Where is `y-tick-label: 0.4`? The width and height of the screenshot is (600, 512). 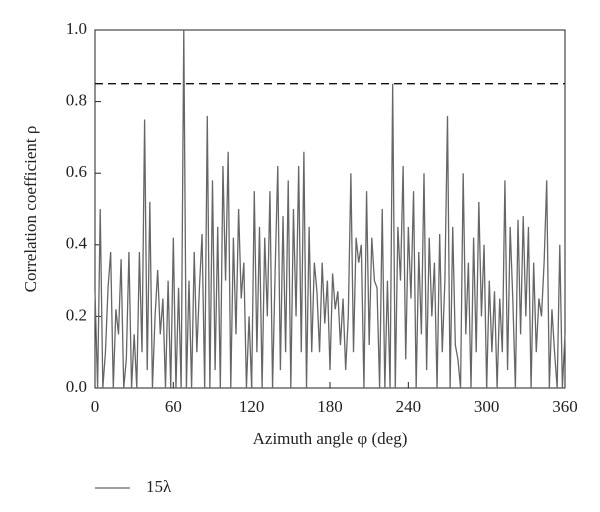 y-tick-label: 0.4 is located at coordinates (77, 243).